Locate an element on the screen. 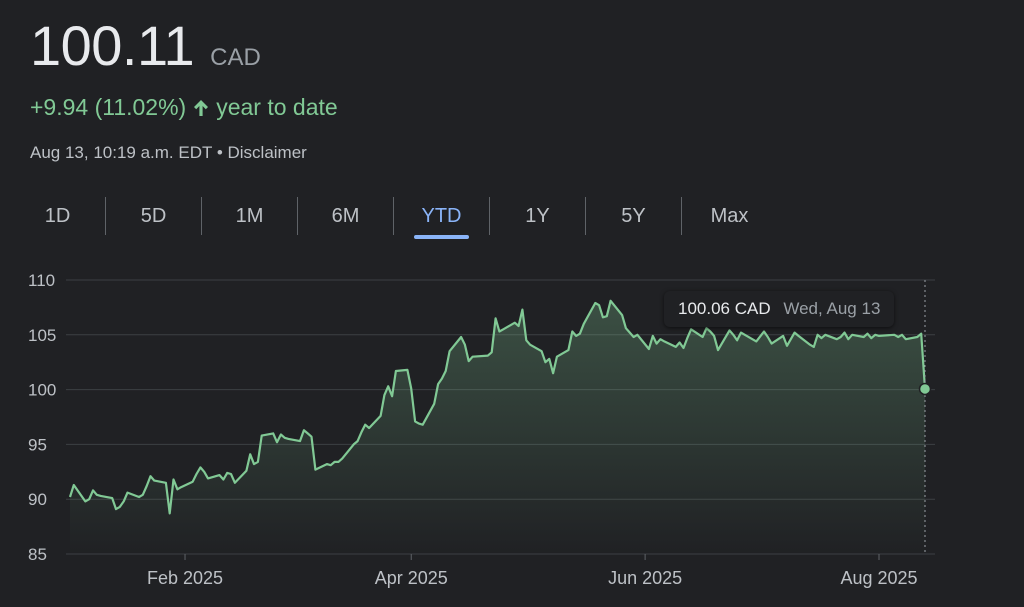  hover-tooltip: 100.06 CAD Wed, Aug 13 is located at coordinates (779, 309).